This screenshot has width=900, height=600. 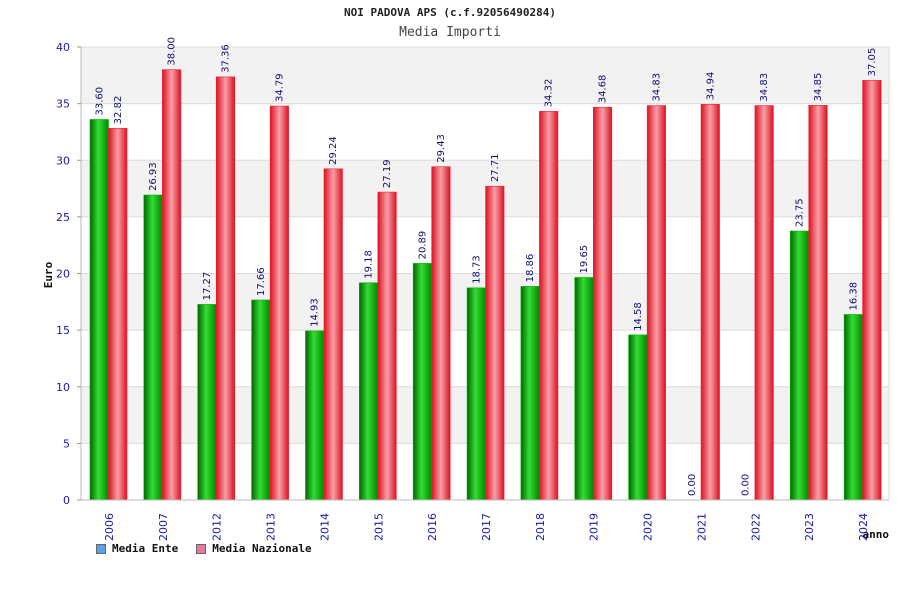 I want to click on data-label-media-nazionale: 27.19, so click(x=387, y=173).